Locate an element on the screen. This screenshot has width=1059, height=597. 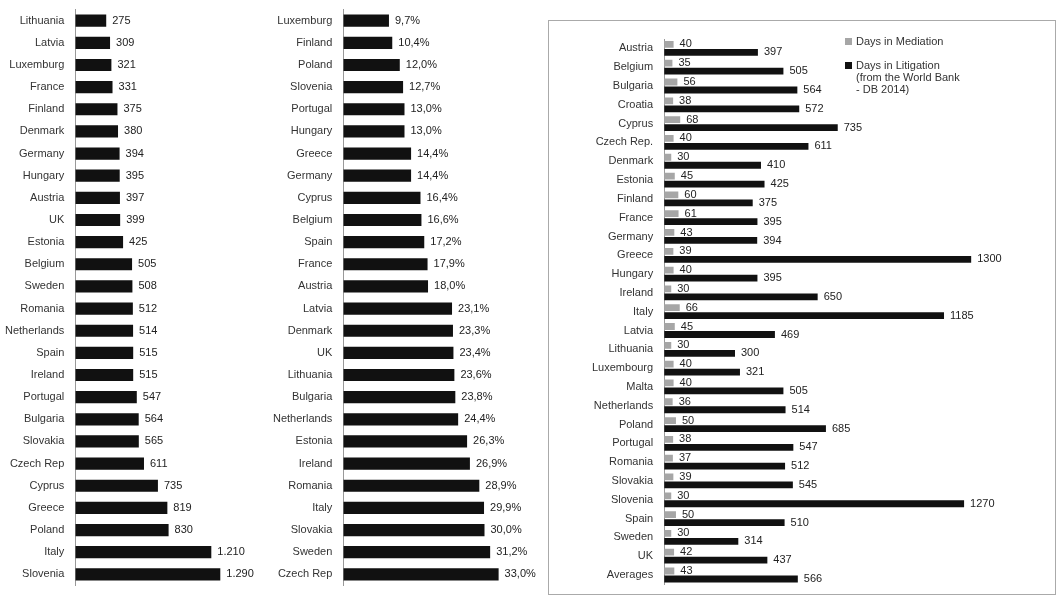
y-tick-label: Belgium is located at coordinates (312, 219).